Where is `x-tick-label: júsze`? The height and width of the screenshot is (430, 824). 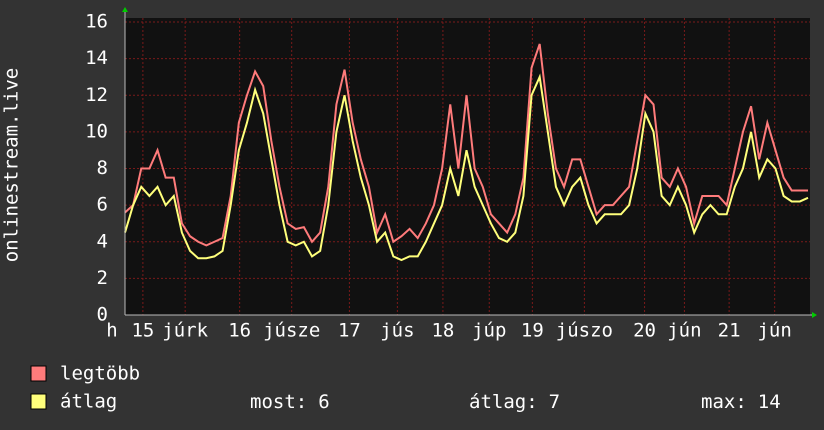 x-tick-label: júsze is located at coordinates (291, 331).